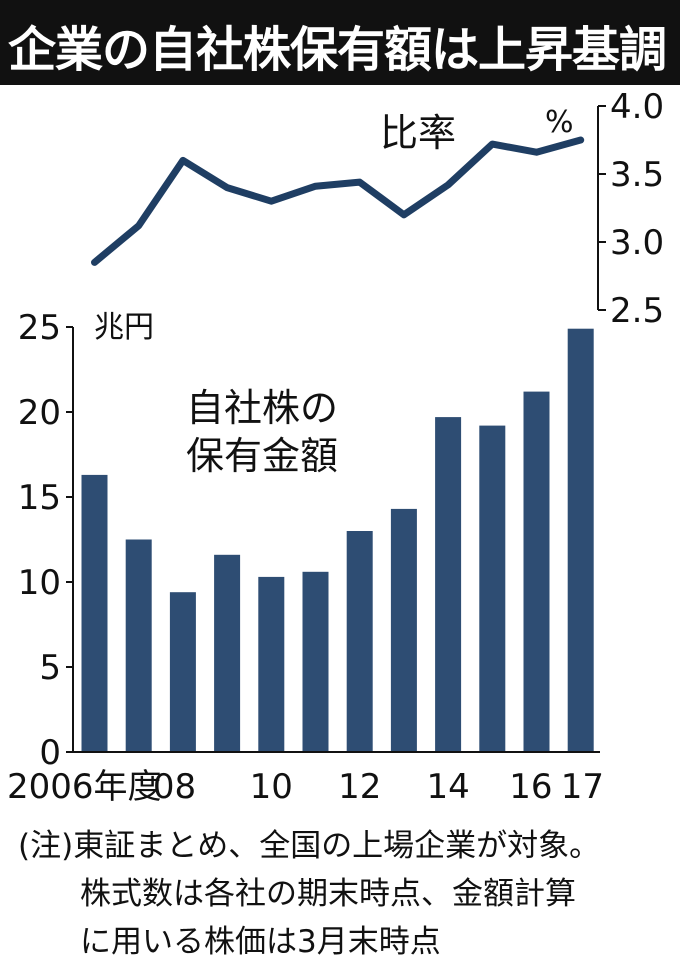 The width and height of the screenshot is (680, 980). What do you see at coordinates (182, 672) in the screenshot?
I see `bar-2008` at bounding box center [182, 672].